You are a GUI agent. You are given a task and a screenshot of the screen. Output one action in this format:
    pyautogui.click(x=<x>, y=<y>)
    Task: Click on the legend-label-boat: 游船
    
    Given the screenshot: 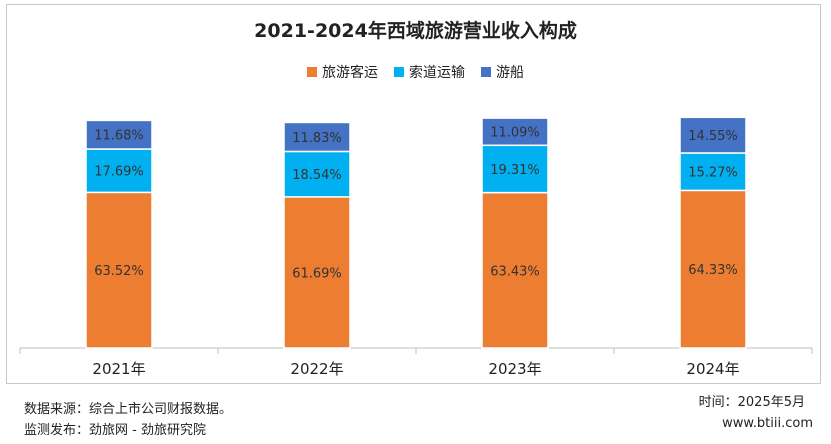 What is the action you would take?
    pyautogui.click(x=510, y=73)
    